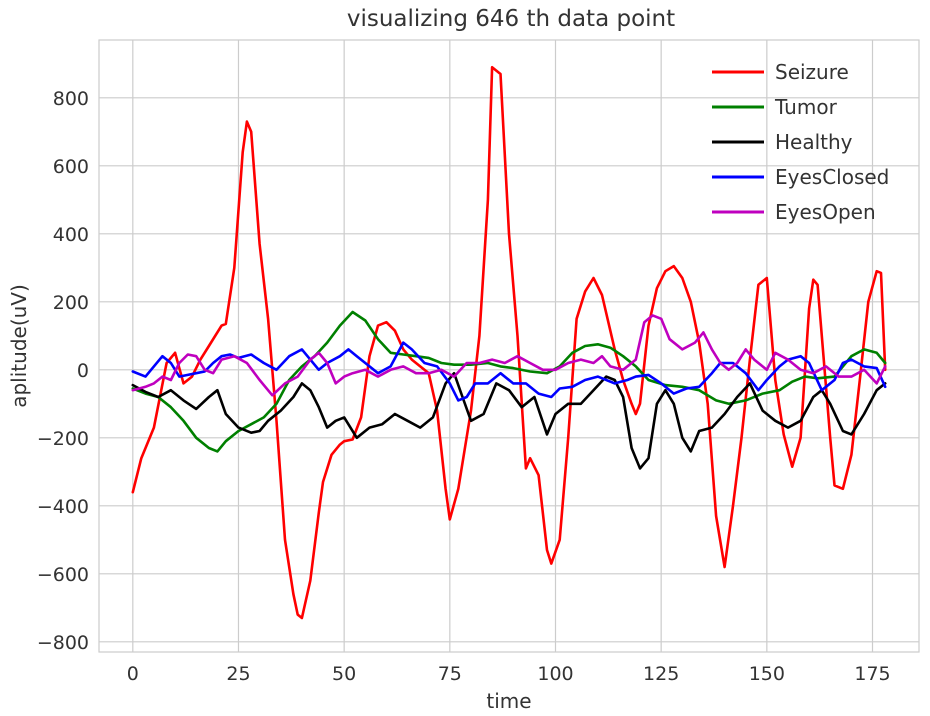 The height and width of the screenshot is (716, 930). What do you see at coordinates (83, 371) in the screenshot?
I see `y-tick-label: 0` at bounding box center [83, 371].